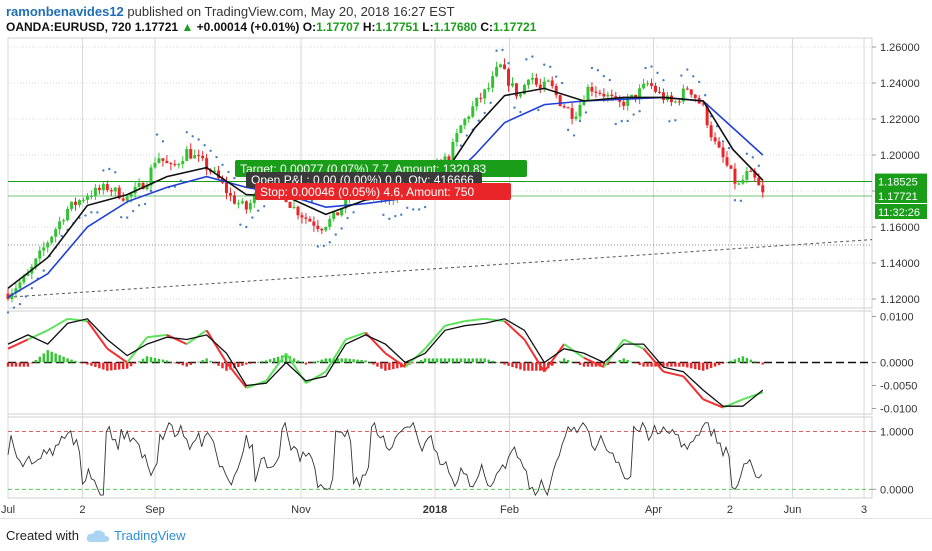 Image resolution: width=932 pixels, height=551 pixels. What do you see at coordinates (150, 535) in the screenshot?
I see `tradingview-link: TradingView` at bounding box center [150, 535].